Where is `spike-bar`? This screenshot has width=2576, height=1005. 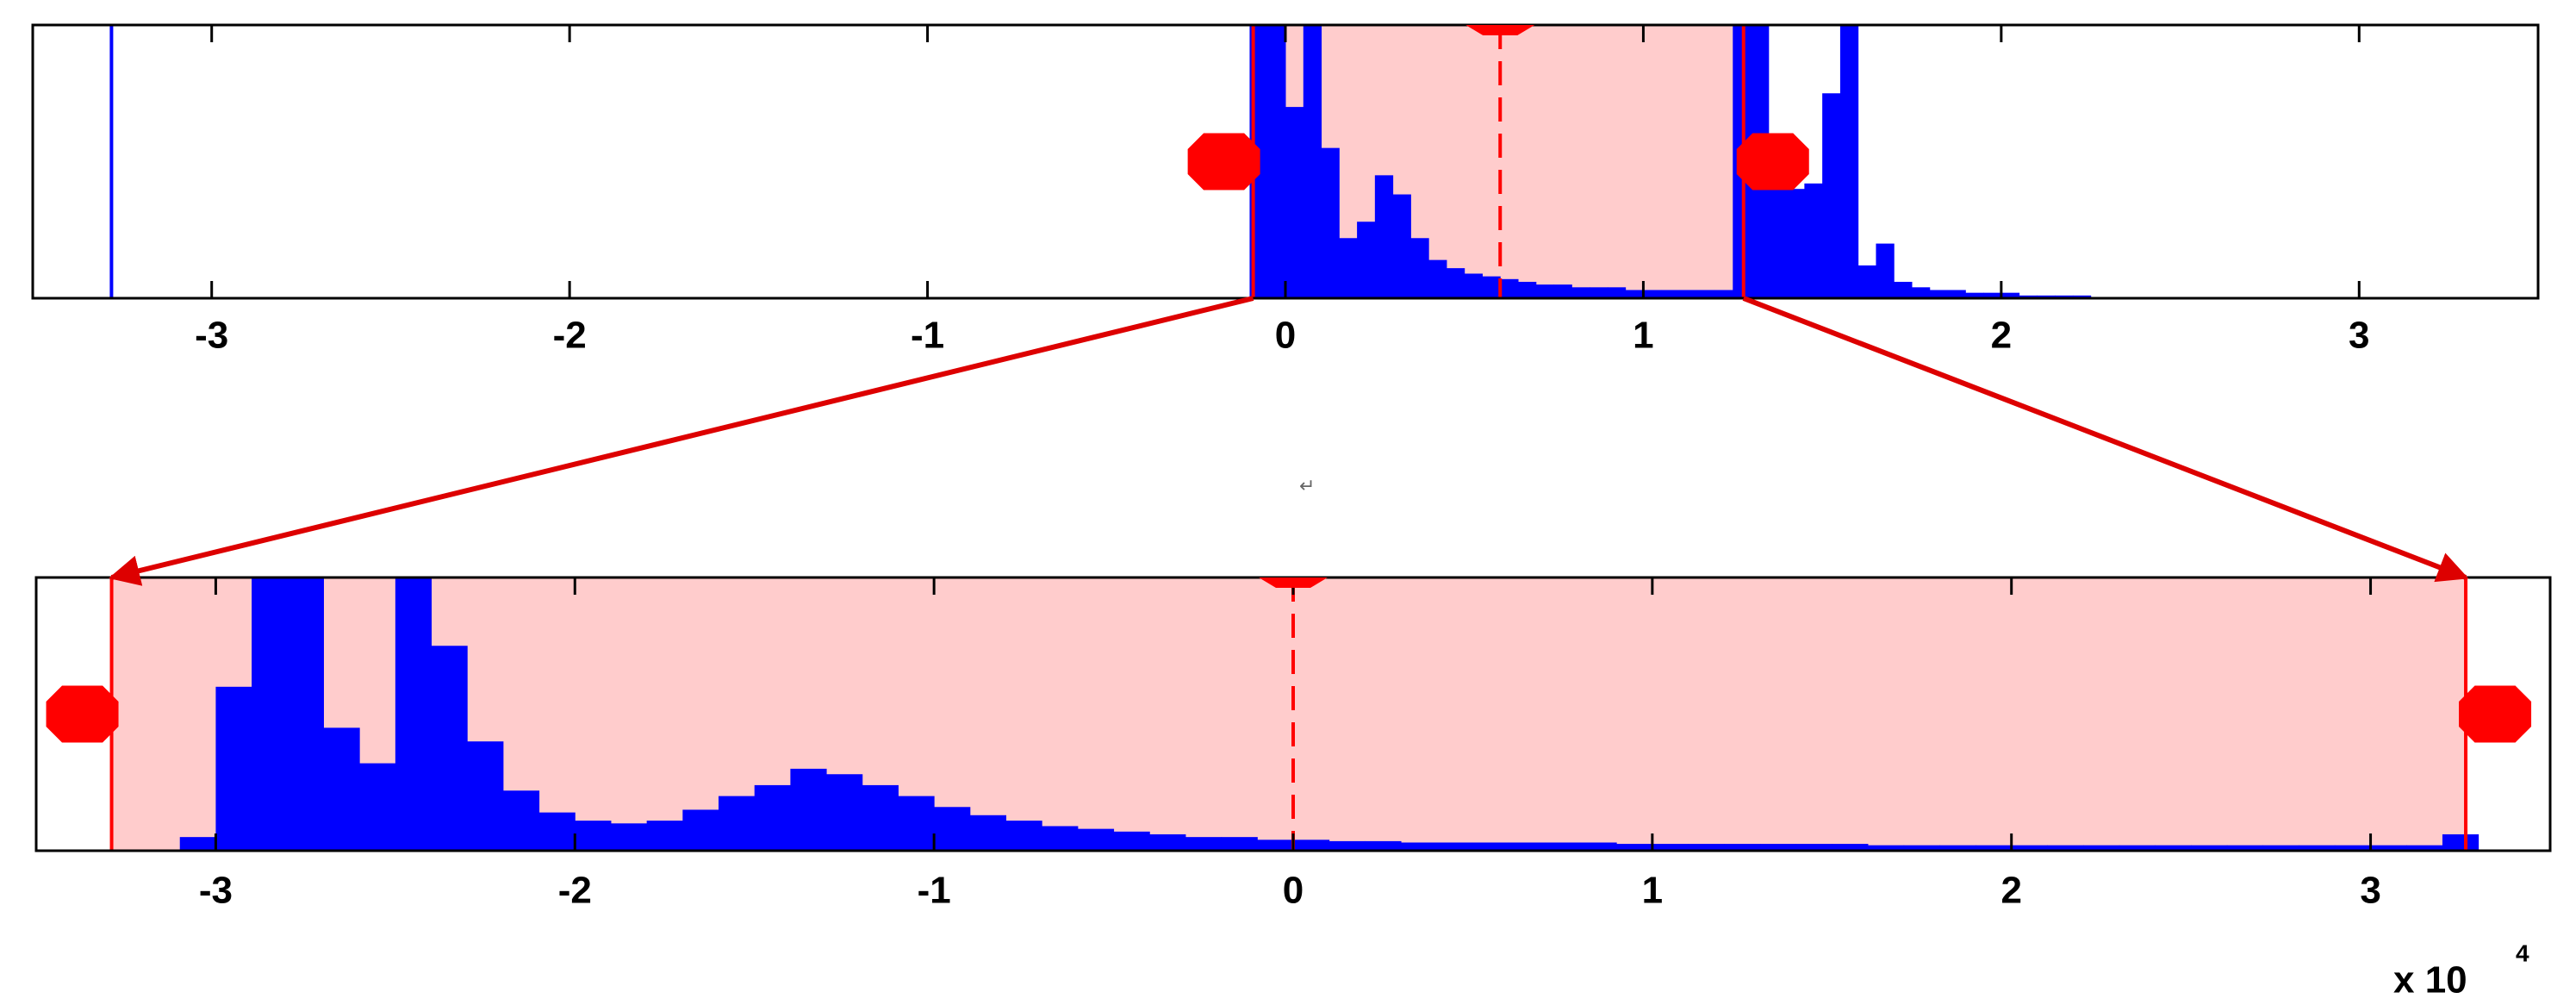
spike-bar is located at coordinates (112, 161).